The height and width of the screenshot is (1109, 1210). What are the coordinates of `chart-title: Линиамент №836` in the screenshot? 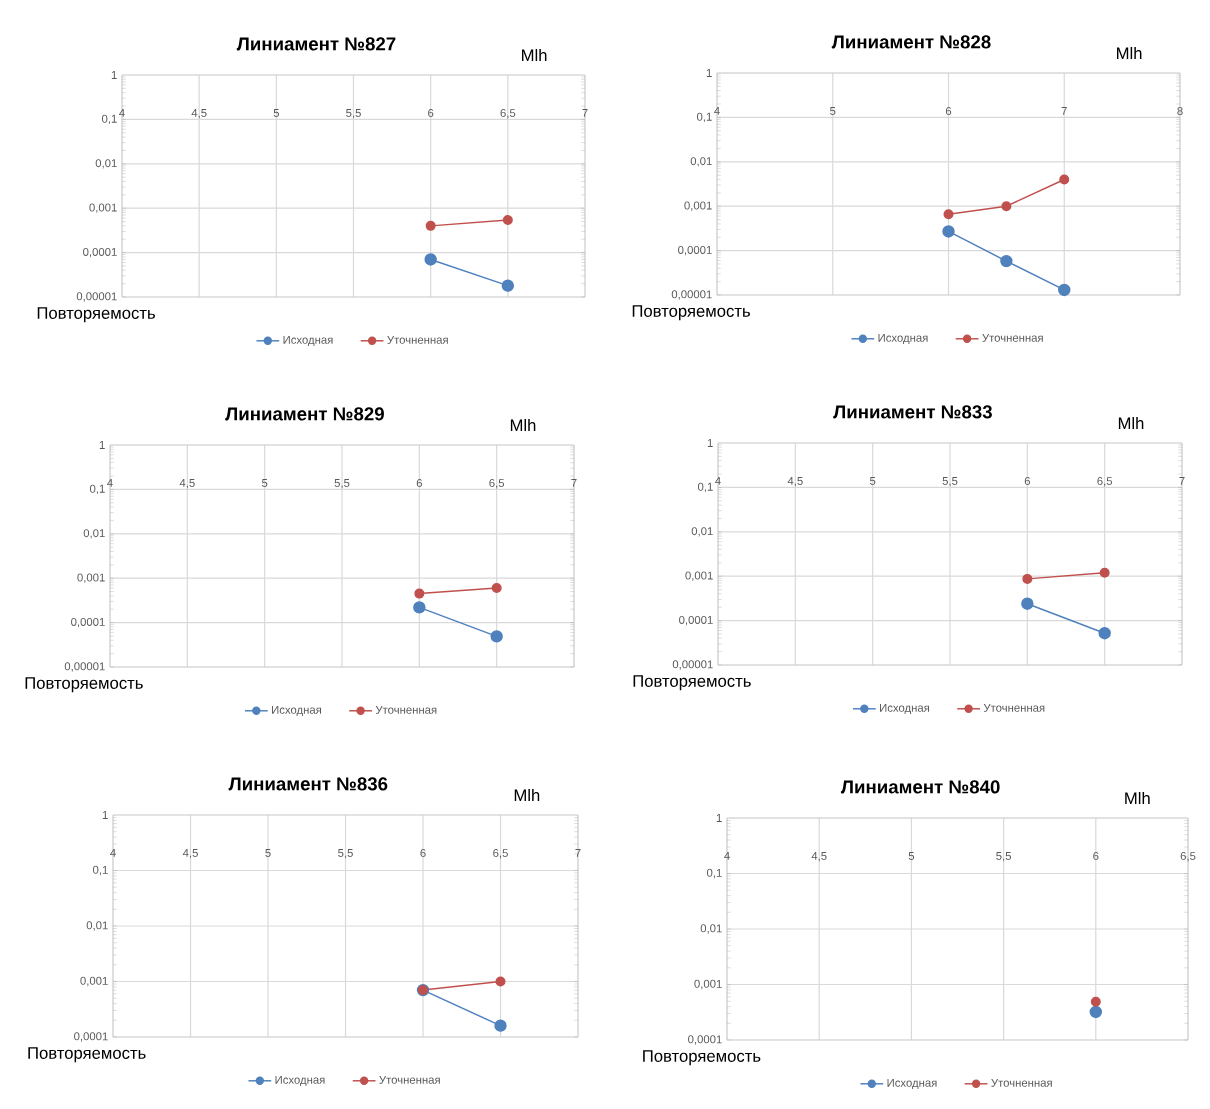 It's located at (308, 784).